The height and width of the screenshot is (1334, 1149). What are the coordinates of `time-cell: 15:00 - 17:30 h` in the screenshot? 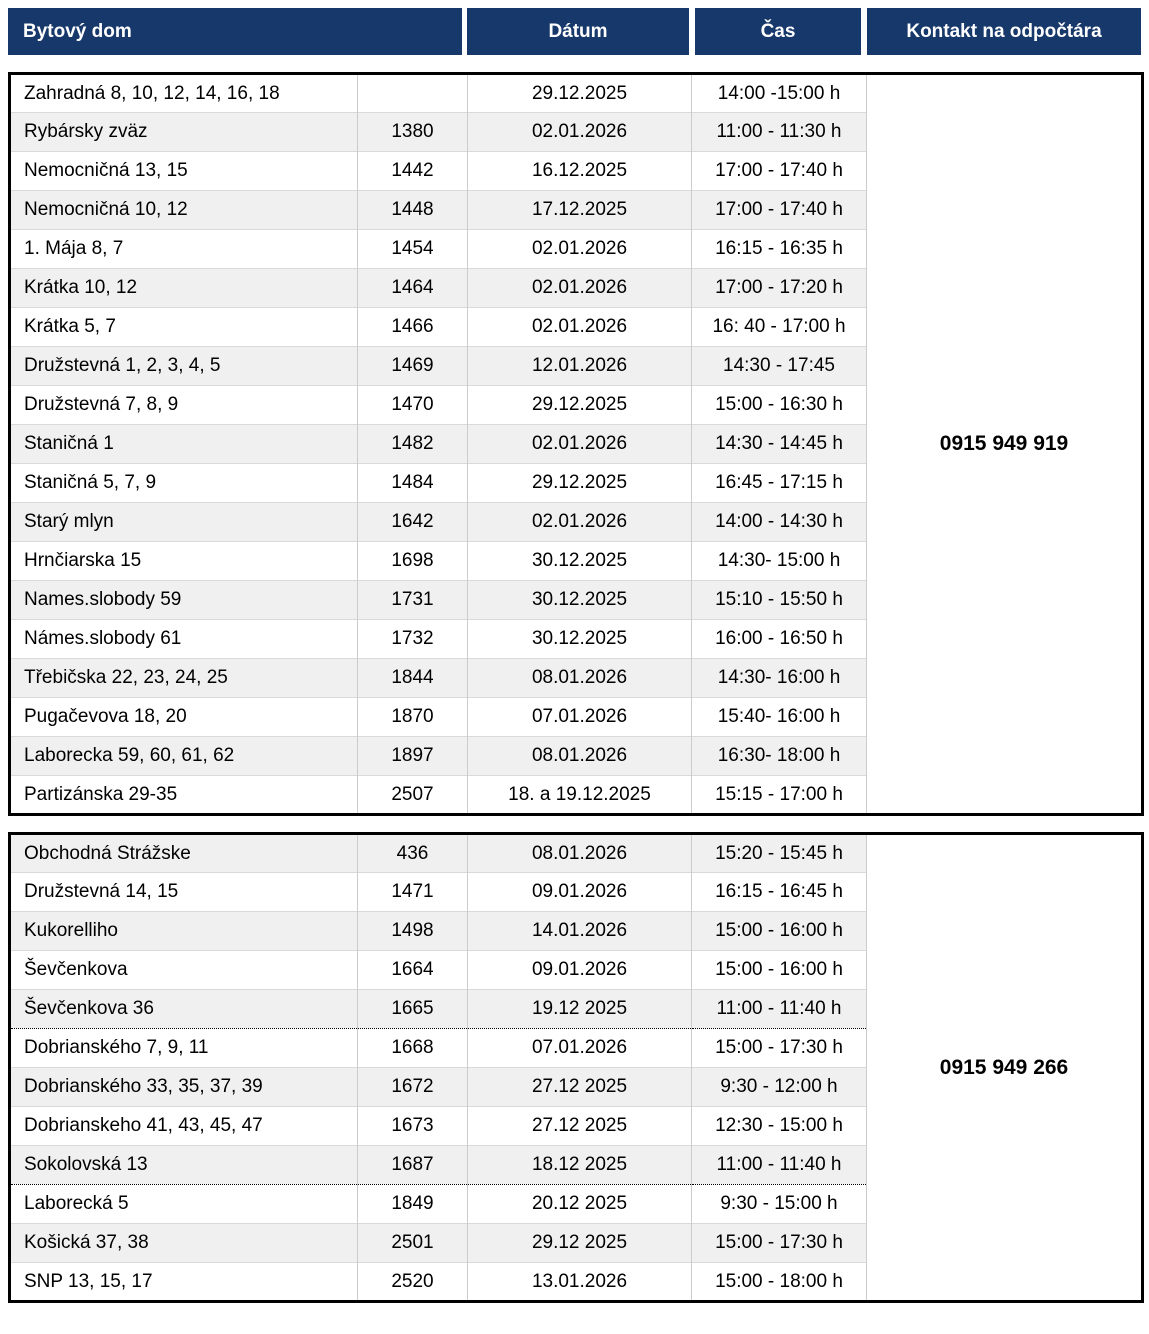 It's located at (779, 1048).